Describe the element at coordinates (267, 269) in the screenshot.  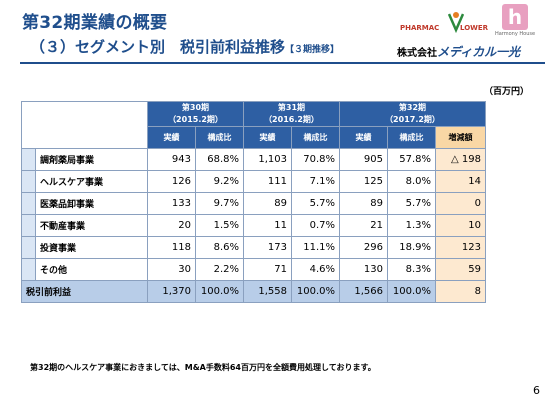
I see `cell: 71` at that location.